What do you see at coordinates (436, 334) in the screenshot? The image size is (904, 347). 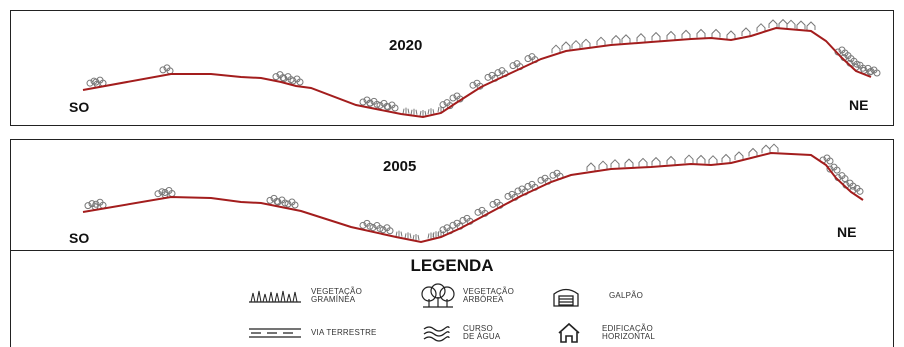 I see `water-icon` at bounding box center [436, 334].